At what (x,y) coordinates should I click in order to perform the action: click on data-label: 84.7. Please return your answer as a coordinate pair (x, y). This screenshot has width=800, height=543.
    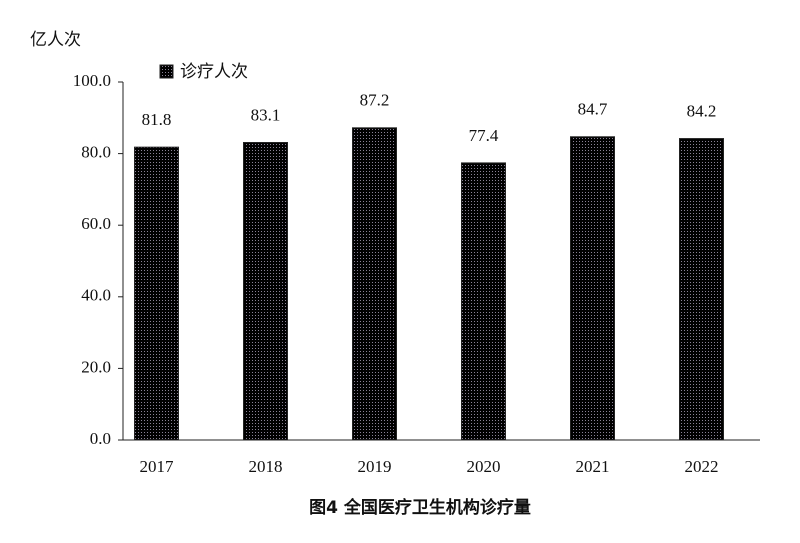
    Looking at the image, I should click on (593, 109).